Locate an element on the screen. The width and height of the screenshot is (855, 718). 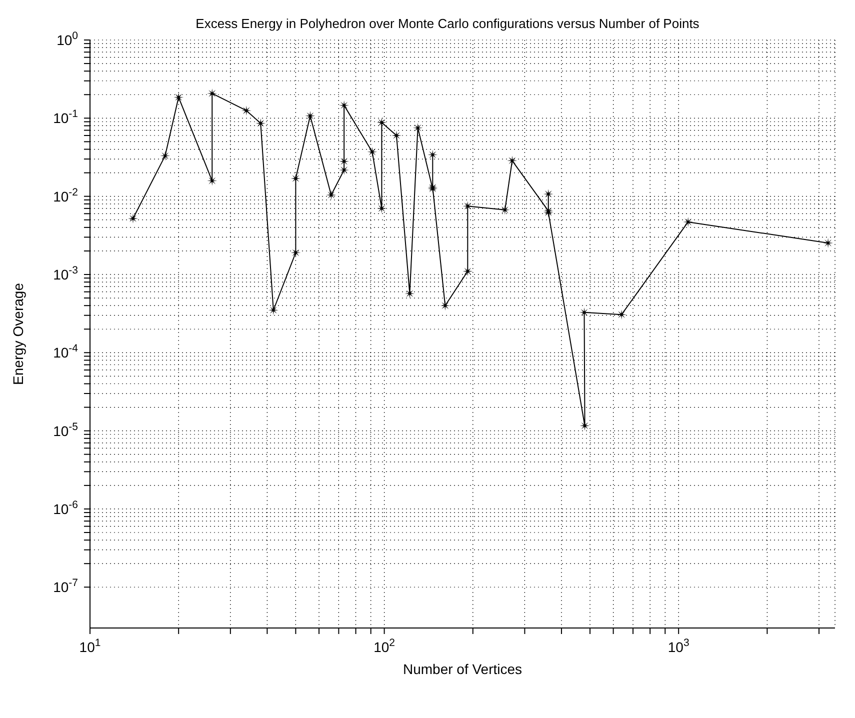
y-tick-label: 10$^{-4}$ is located at coordinates (65, 351).